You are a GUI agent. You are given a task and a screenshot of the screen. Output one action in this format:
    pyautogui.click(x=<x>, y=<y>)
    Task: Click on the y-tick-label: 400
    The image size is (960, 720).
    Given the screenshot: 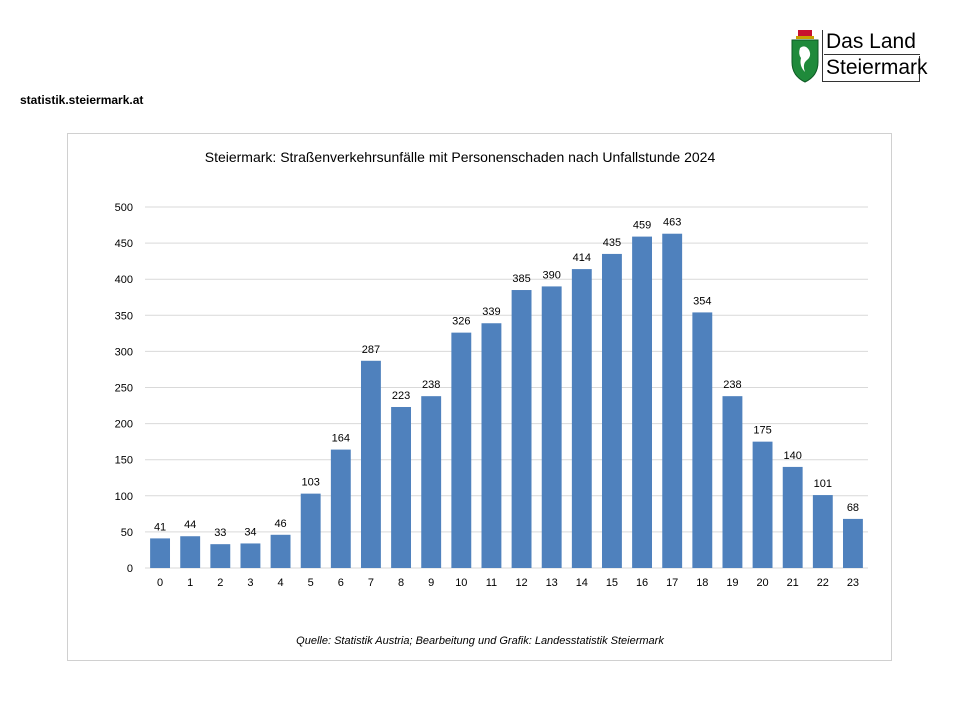 What is the action you would take?
    pyautogui.click(x=124, y=280)
    